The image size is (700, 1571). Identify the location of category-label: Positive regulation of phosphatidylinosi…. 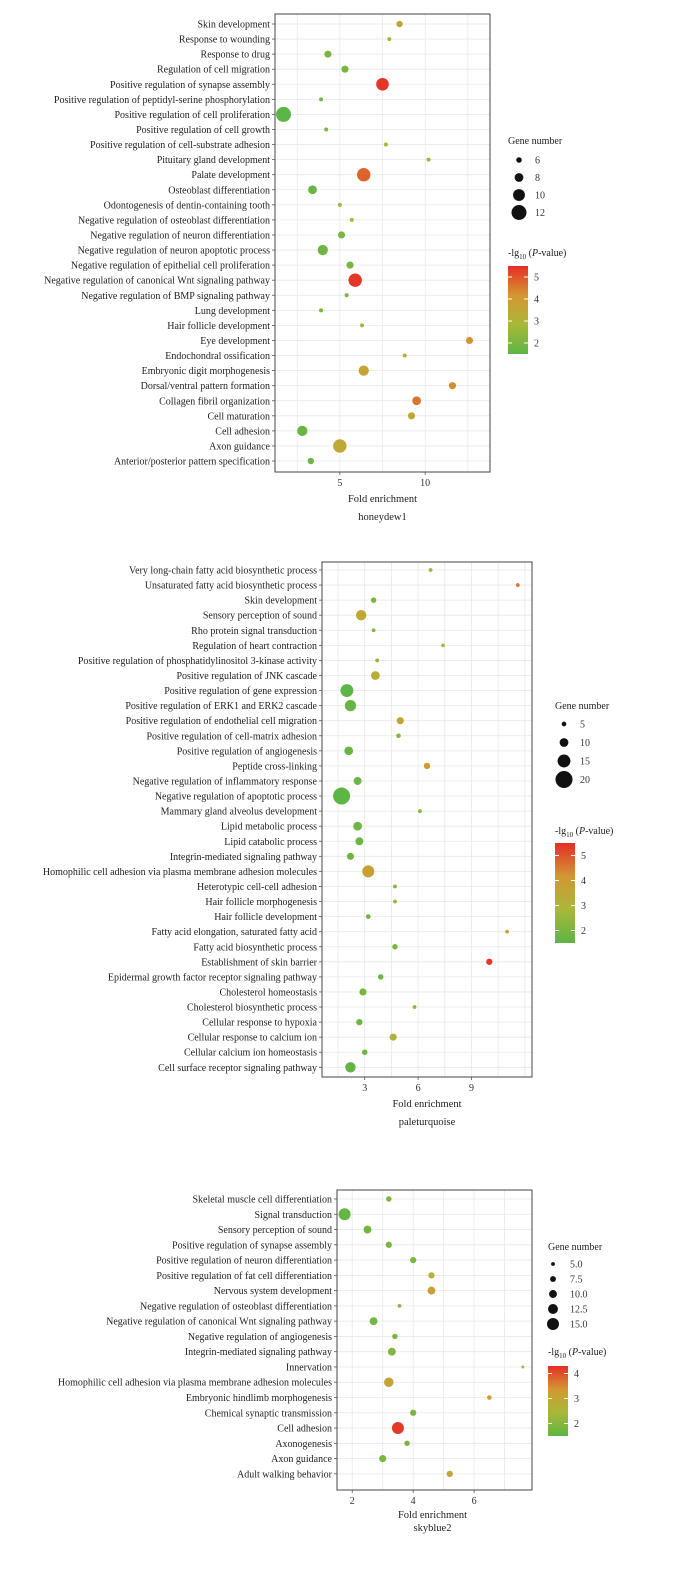
(197, 661).